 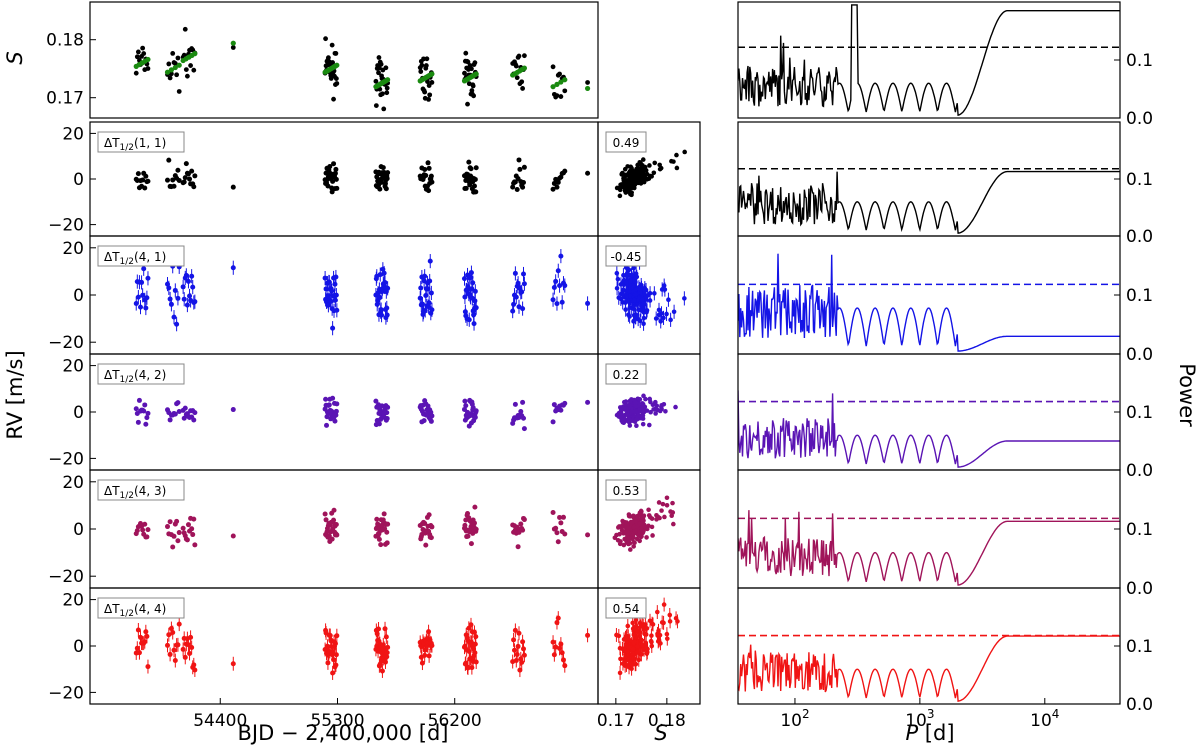 I want to click on rv-ytick-label: 0, so click(x=78, y=296).